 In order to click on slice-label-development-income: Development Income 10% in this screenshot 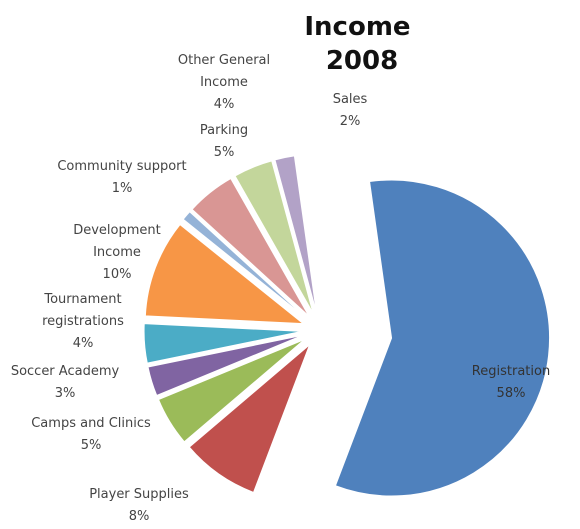, I will do `click(117, 252)`.